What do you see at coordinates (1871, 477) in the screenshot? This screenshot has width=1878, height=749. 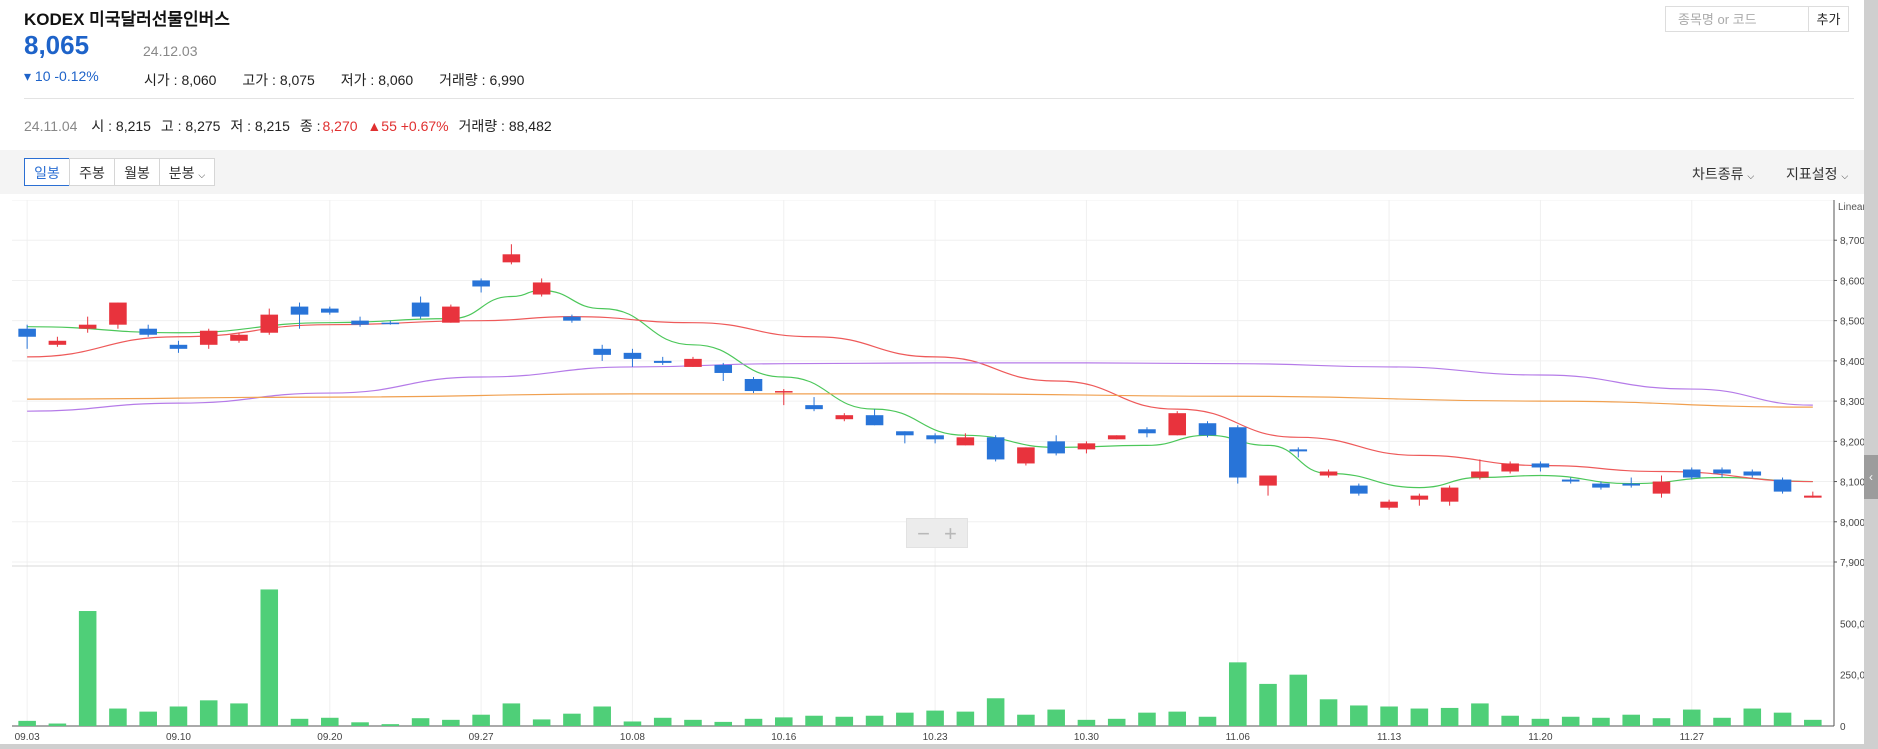 I see `side-panel-toggle: ‹` at bounding box center [1871, 477].